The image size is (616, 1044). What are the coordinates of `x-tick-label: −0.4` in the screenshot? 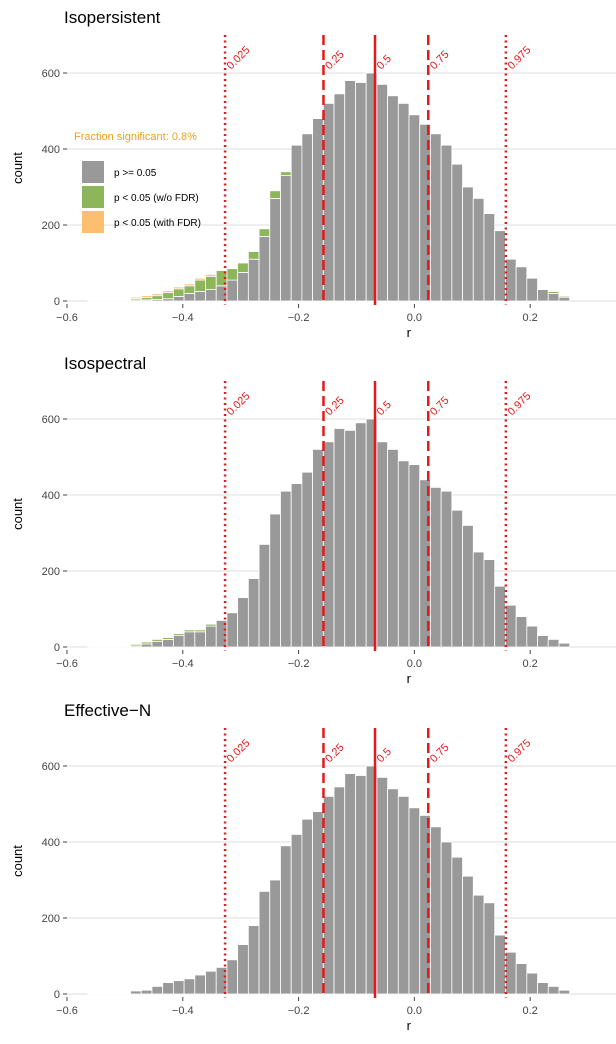 It's located at (183, 1011).